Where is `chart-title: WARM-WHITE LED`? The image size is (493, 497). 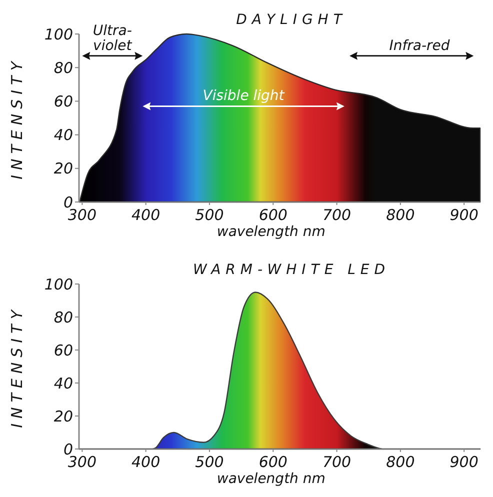
chart-title: WARM-WHITE LED is located at coordinates (291, 270).